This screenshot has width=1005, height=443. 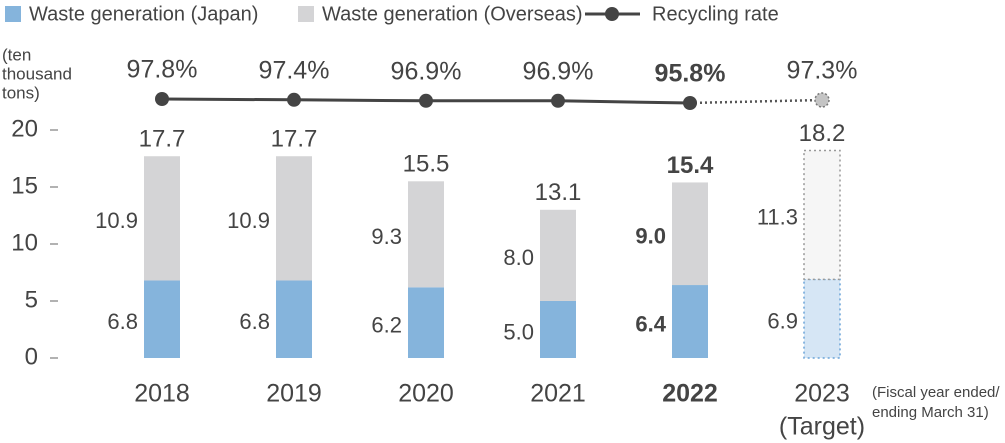 What do you see at coordinates (930, 412) in the screenshot?
I see `x-axis-note: ending March 31)` at bounding box center [930, 412].